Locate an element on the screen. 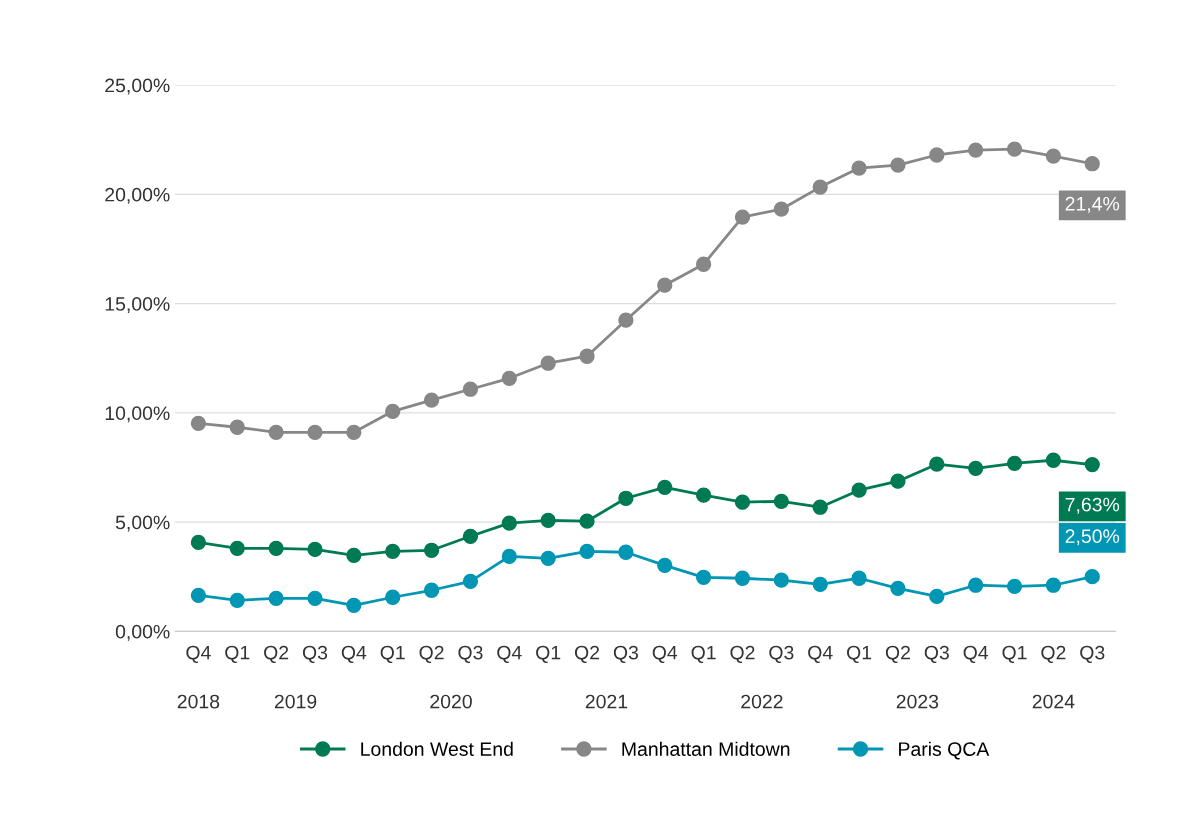 The image size is (1183, 834). text: 2024 is located at coordinates (1053, 701).